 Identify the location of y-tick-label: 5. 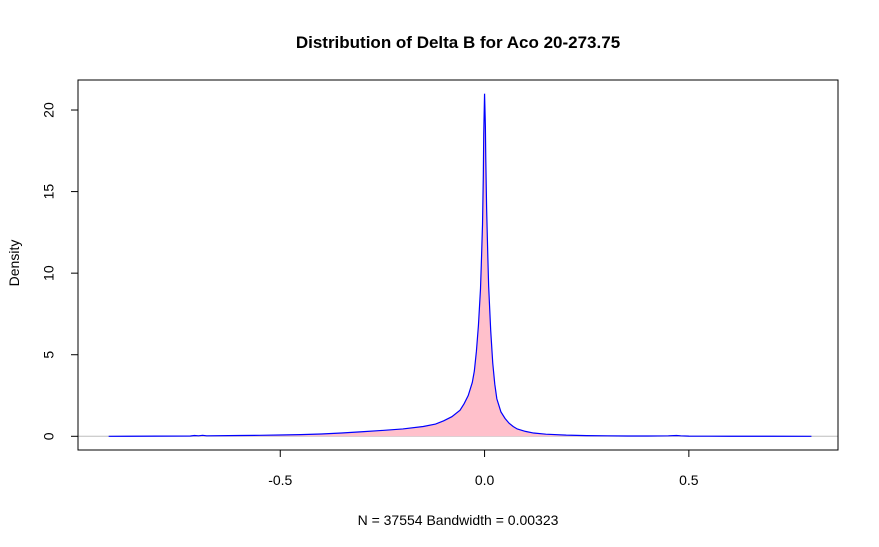
(49, 355).